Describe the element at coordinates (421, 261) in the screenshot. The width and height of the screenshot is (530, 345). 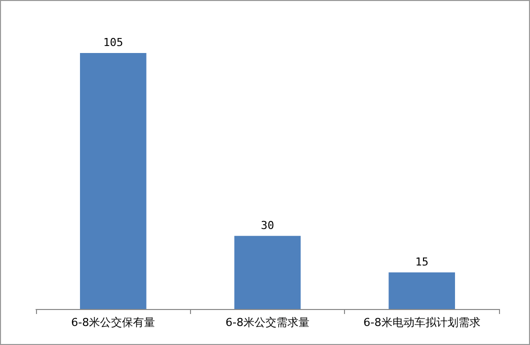
I see `data-label: 15` at that location.